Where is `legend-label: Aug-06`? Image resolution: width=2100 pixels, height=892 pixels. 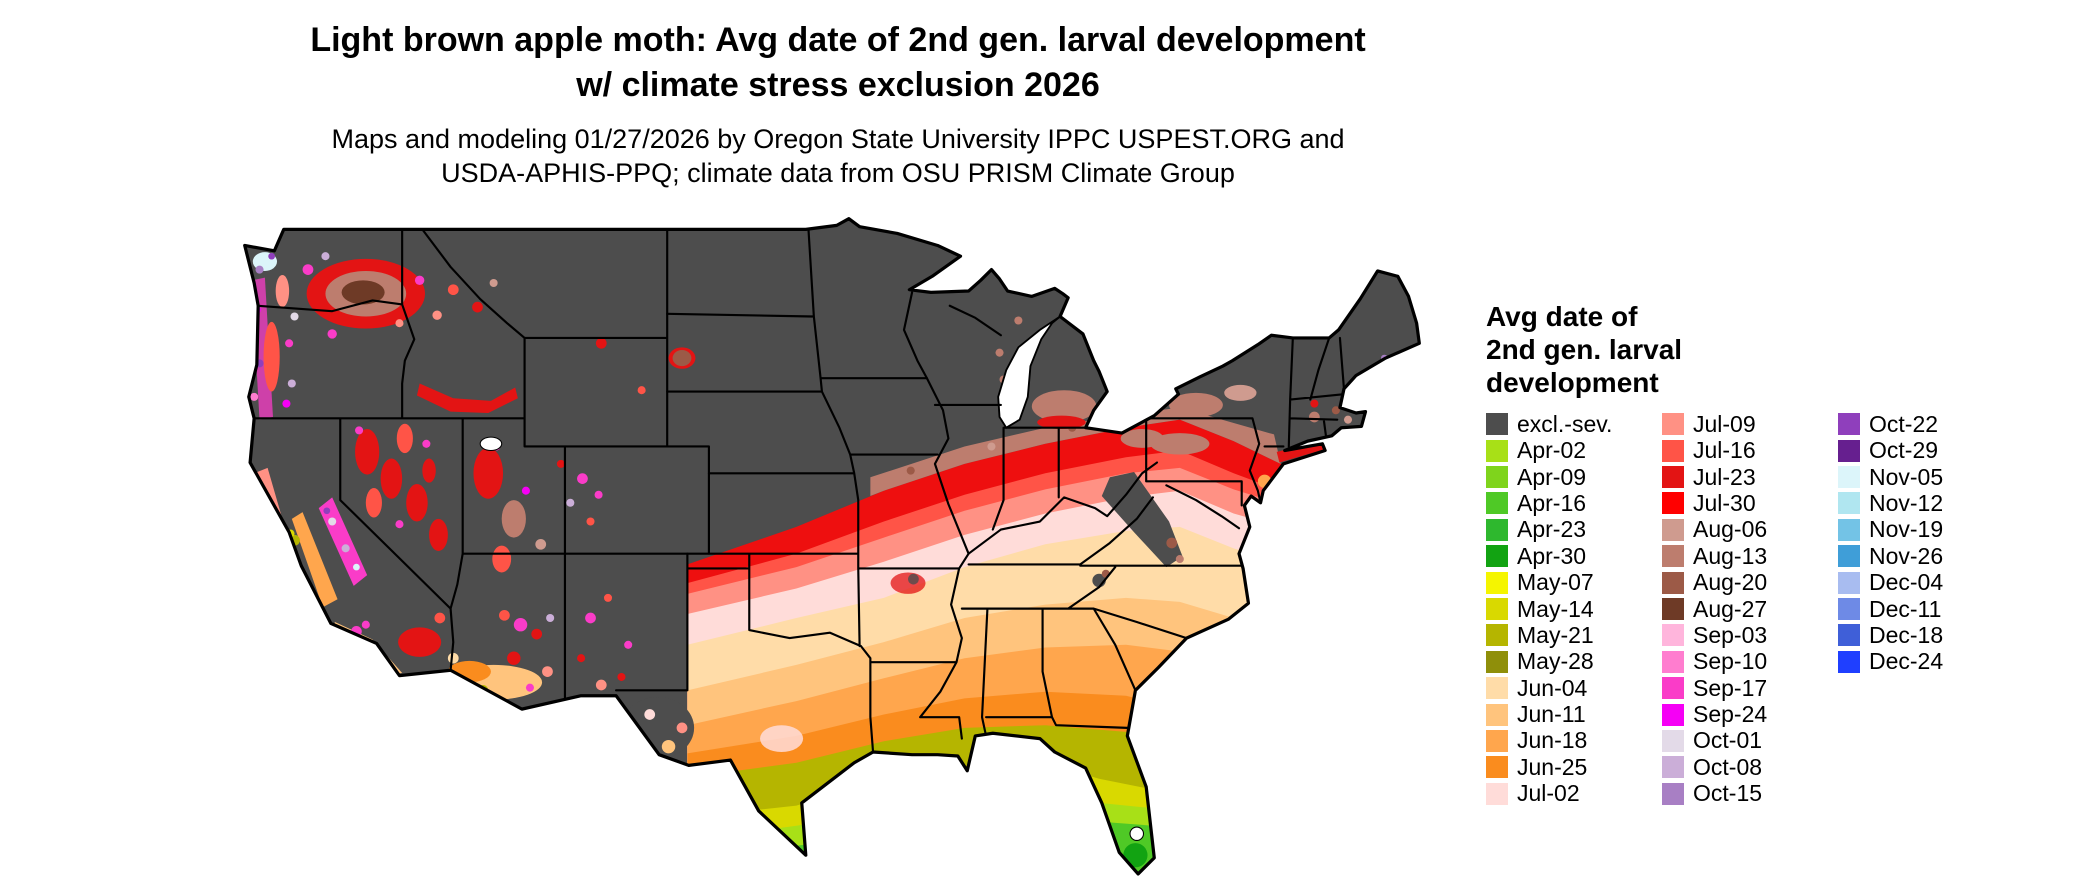
legend-label: Aug-06 is located at coordinates (1730, 529).